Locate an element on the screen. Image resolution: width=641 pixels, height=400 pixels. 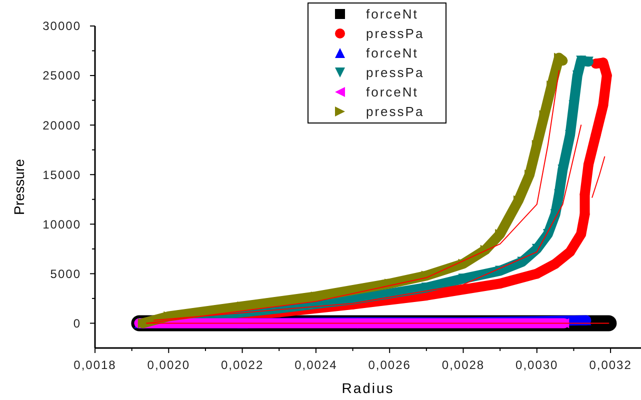
x-tick-label: 0,0026 is located at coordinates (389, 365).